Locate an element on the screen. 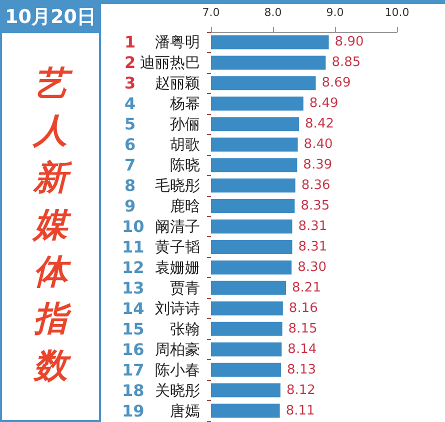  y-tick-label: 14 刘诗诗 is located at coordinates (161, 308).